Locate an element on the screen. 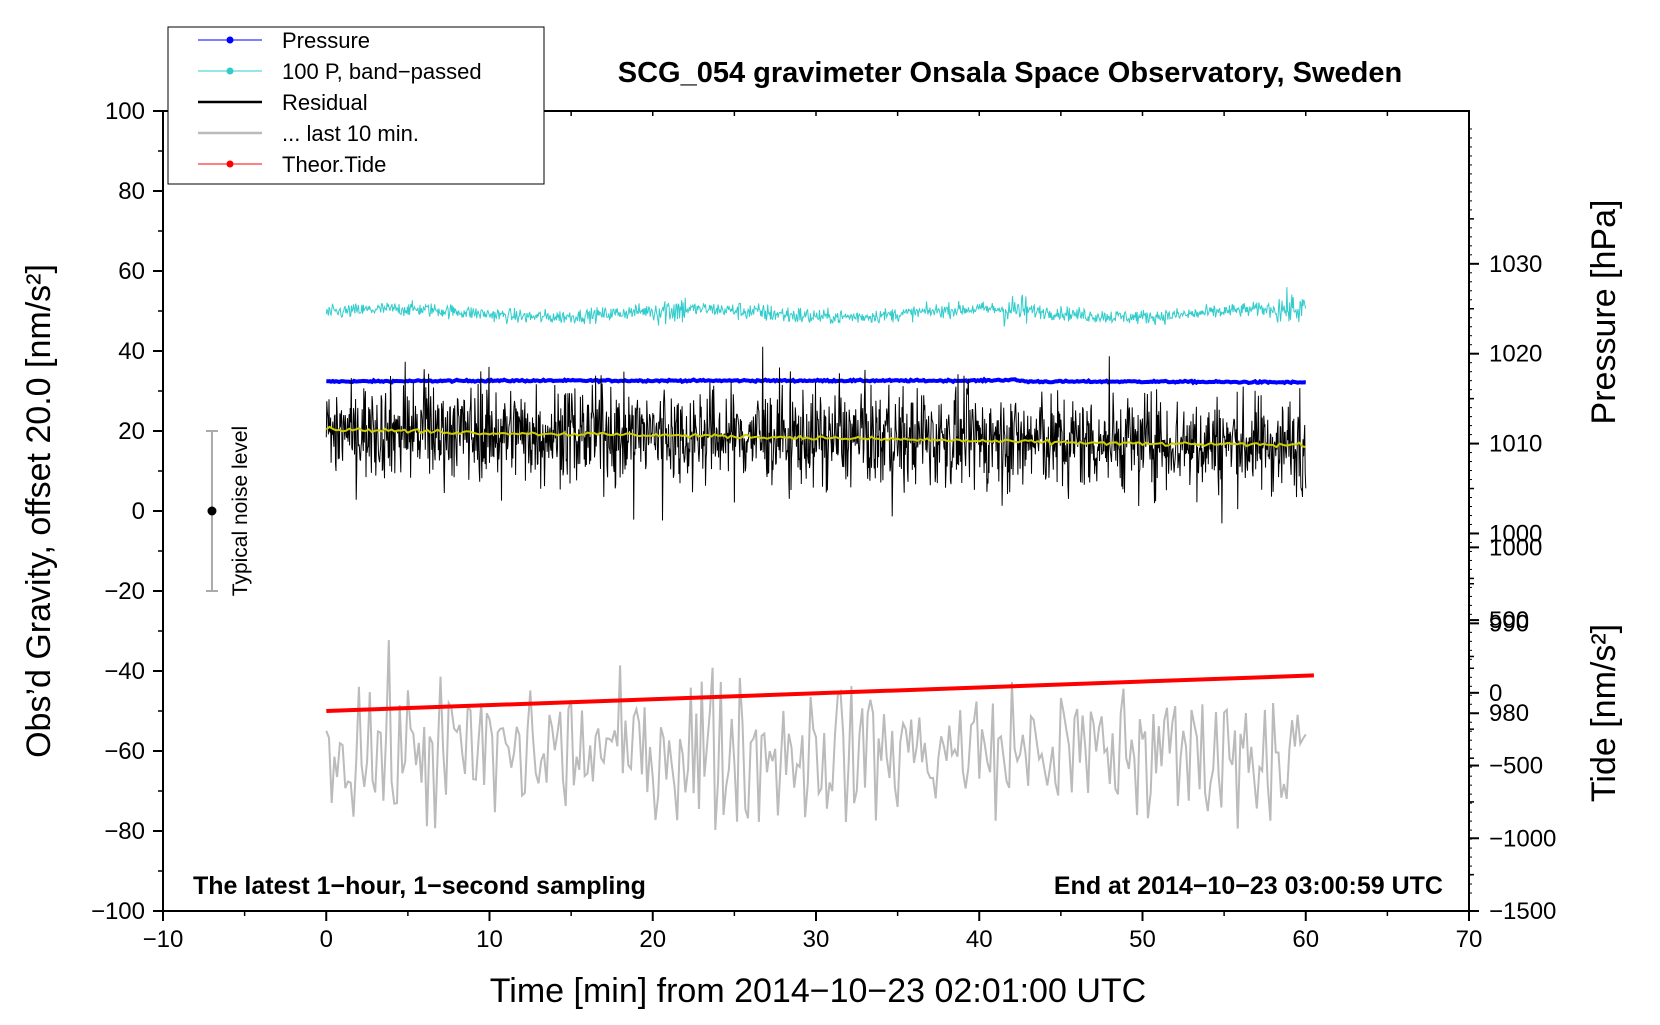 The height and width of the screenshot is (1025, 1660). x-tick-label-7: 60 is located at coordinates (1305, 939).